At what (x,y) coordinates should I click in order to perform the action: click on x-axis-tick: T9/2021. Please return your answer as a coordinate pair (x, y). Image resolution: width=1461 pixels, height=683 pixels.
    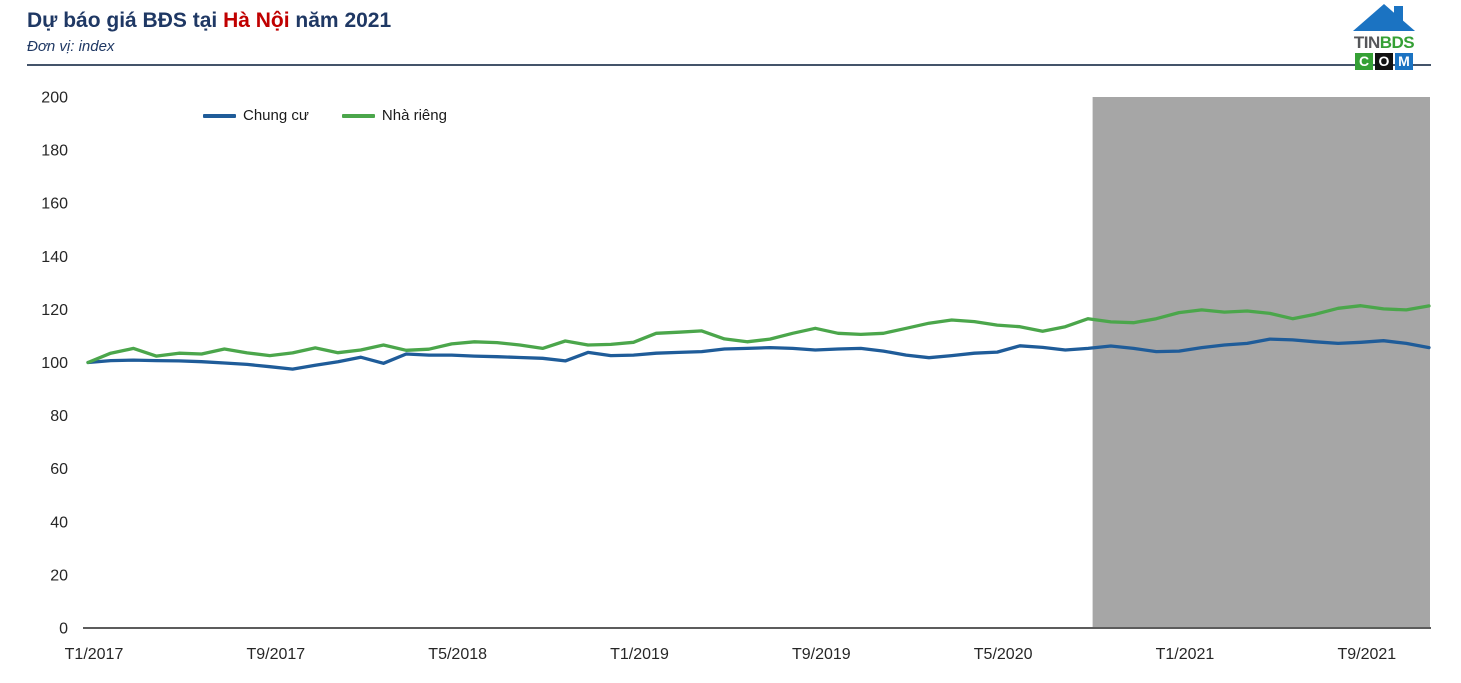
    Looking at the image, I should click on (1366, 654).